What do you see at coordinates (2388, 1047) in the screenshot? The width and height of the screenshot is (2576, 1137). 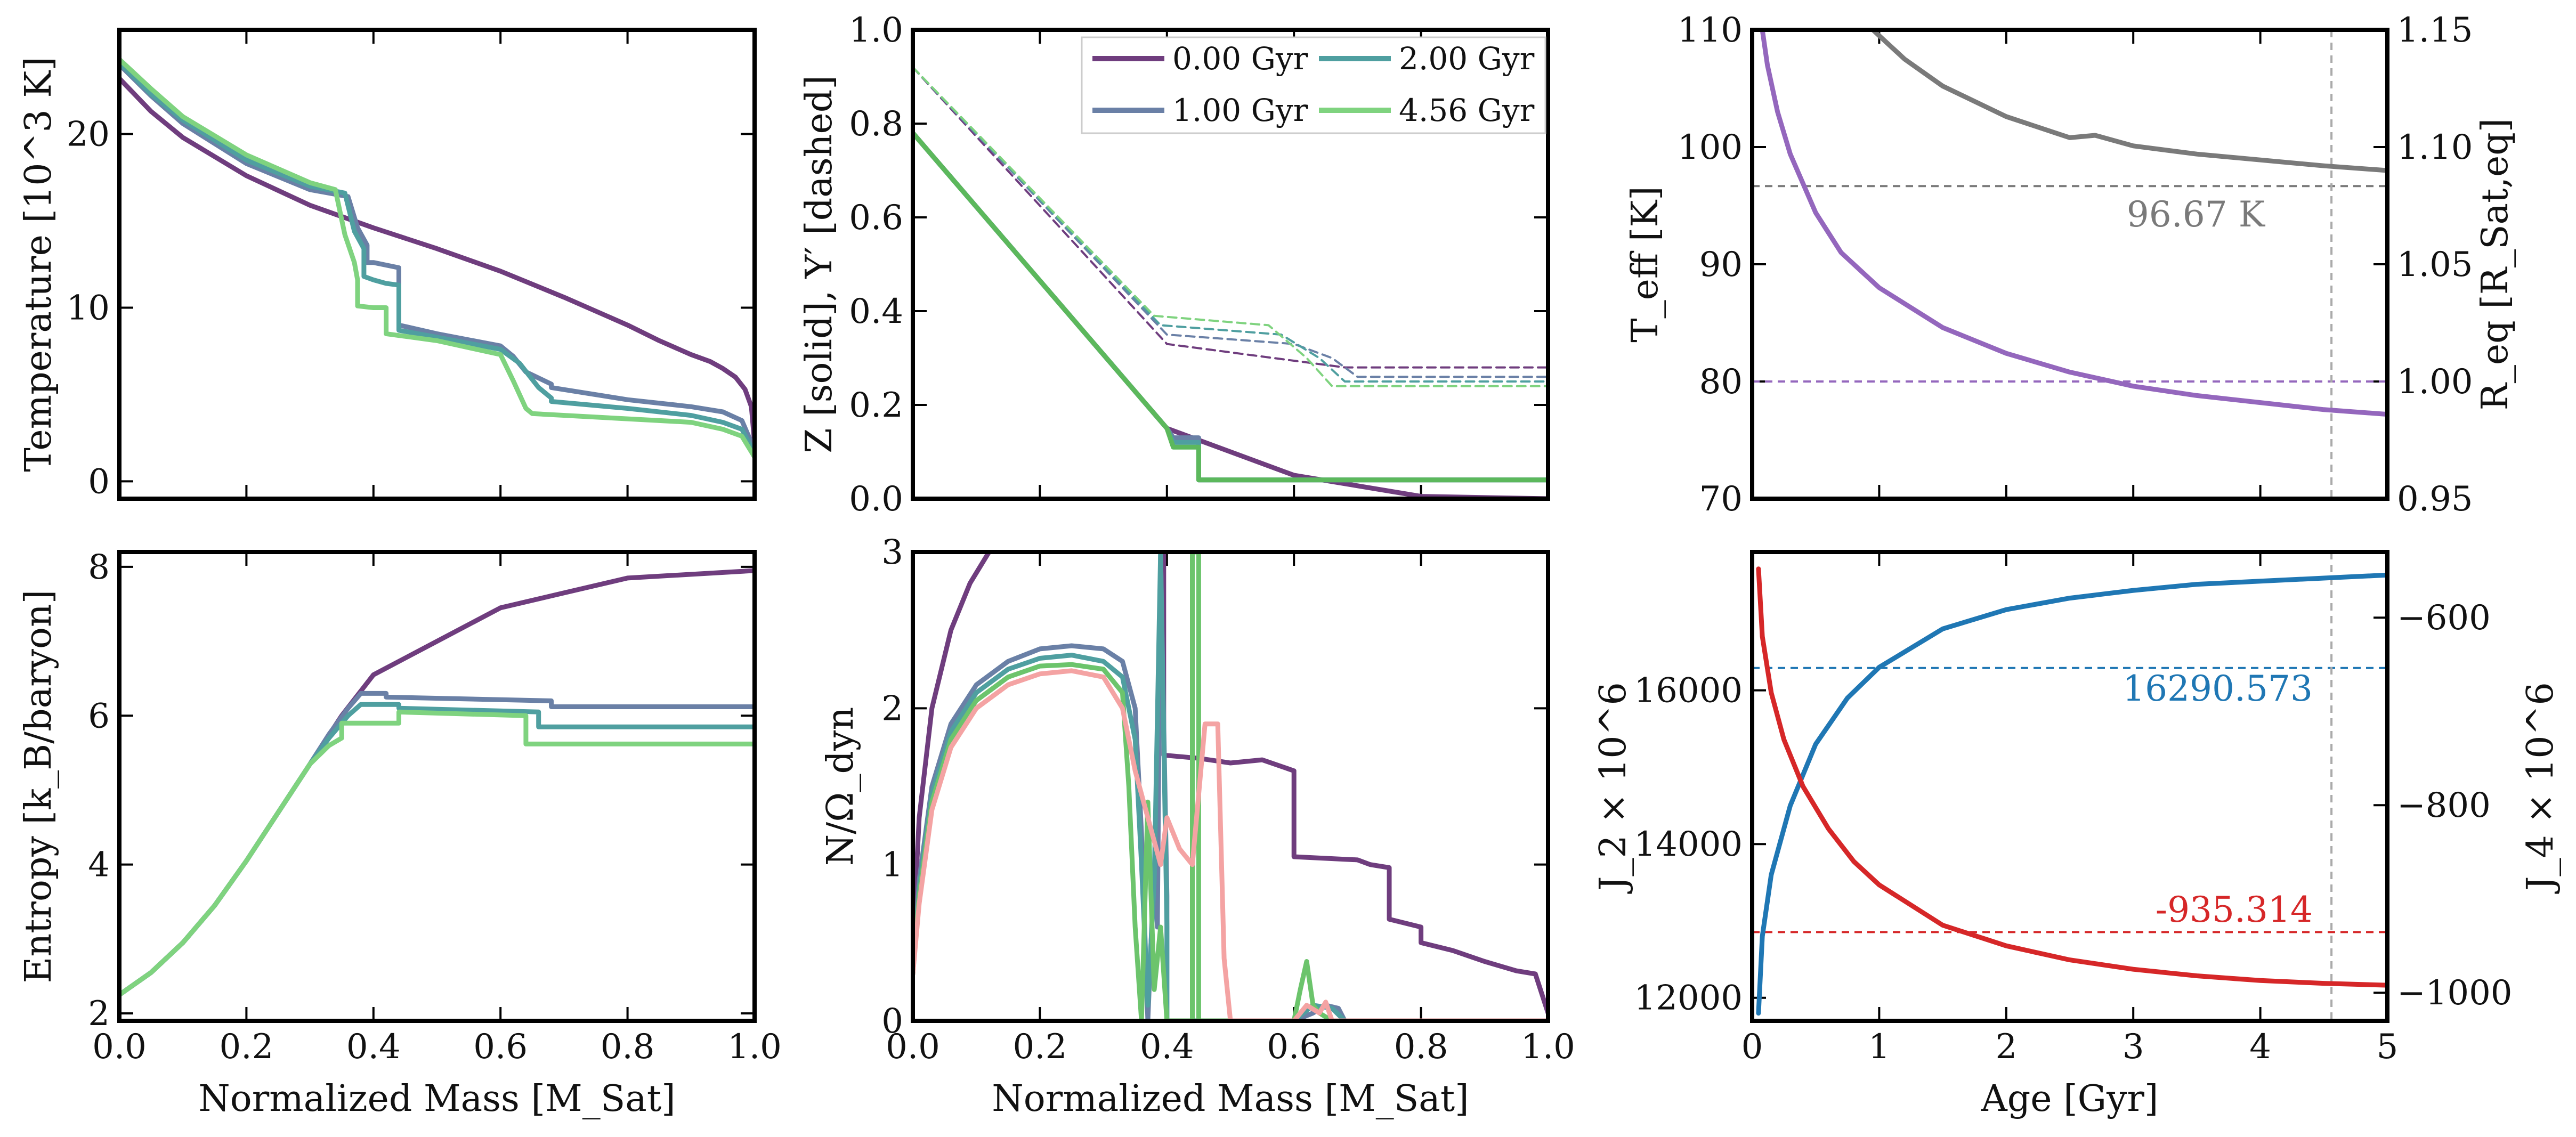 I see `x-tick-label: 5` at bounding box center [2388, 1047].